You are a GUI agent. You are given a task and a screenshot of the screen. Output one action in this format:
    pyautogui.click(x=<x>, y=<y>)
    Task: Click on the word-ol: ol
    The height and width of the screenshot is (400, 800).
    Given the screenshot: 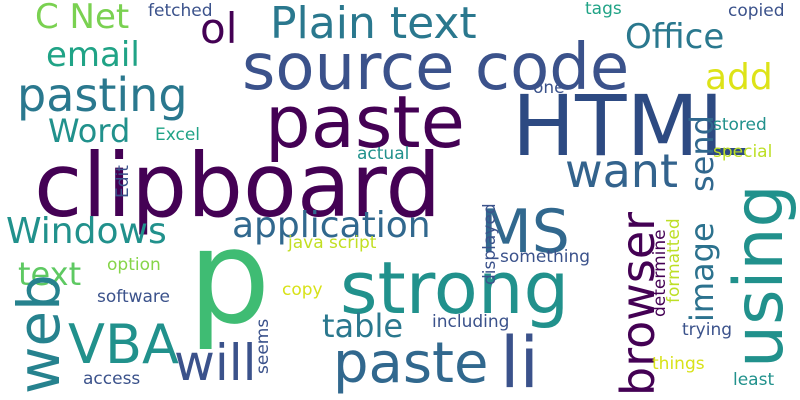 What is the action you would take?
    pyautogui.click(x=219, y=28)
    